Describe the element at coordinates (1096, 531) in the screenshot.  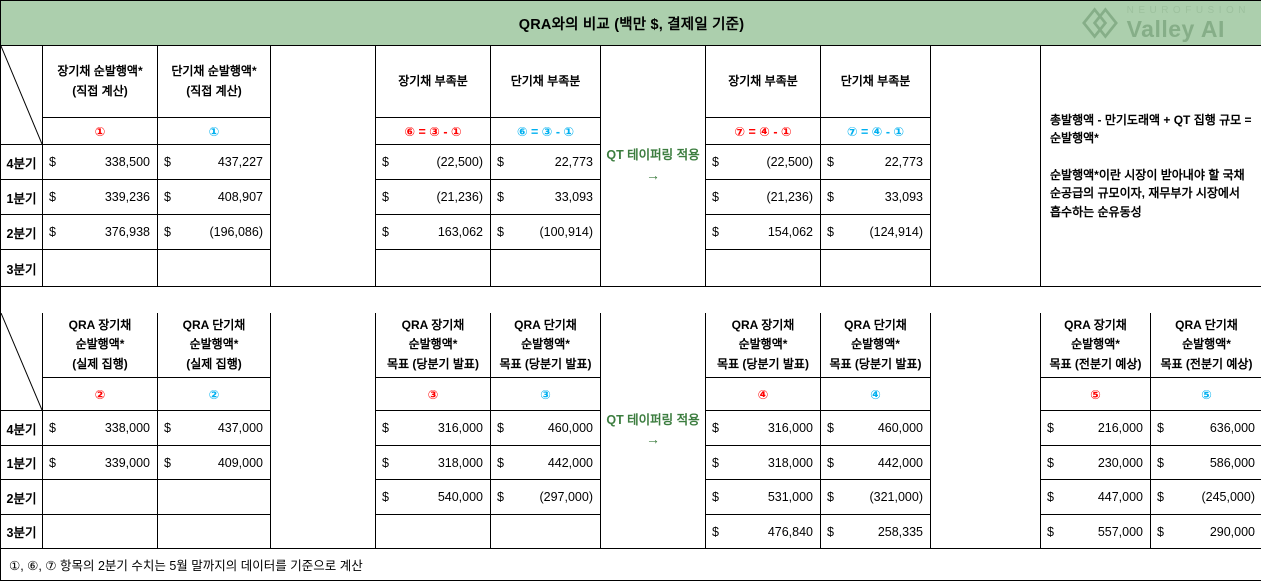
I see `value-cell: $557,000` at that location.